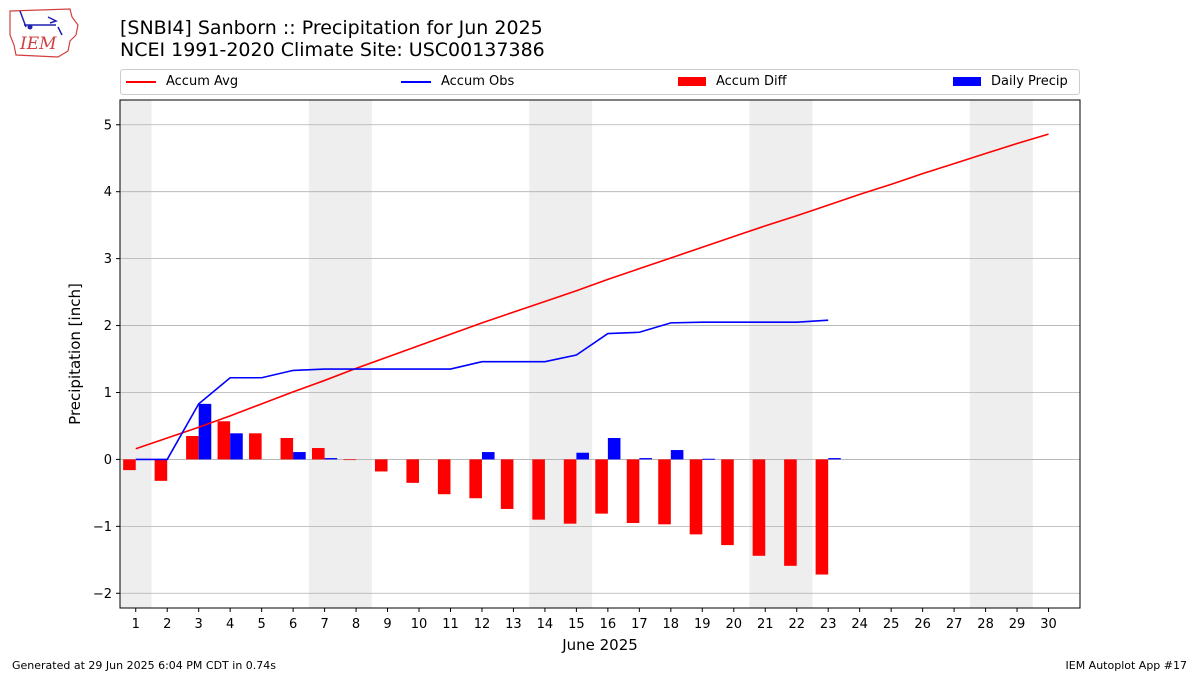 The image size is (1200, 675). What do you see at coordinates (293, 624) in the screenshot?
I see `x-tick-label-6: 6` at bounding box center [293, 624].